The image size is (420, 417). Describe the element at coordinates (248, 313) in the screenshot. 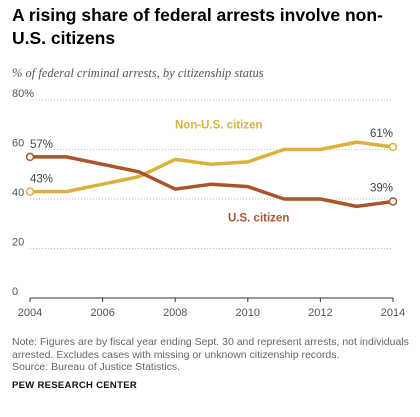

I see `x-tick-label-2010: 2010` at that location.